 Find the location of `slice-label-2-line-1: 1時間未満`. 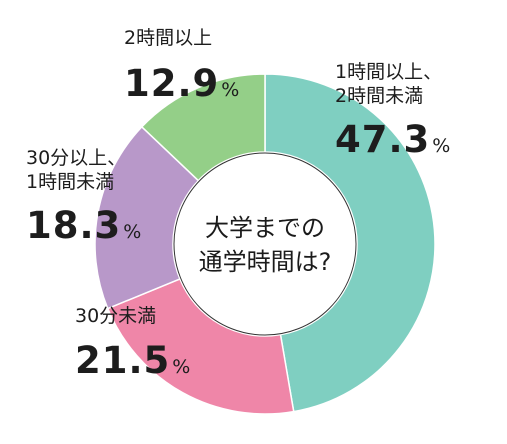

slice-label-2-line-1: 1時間未満 is located at coordinates (70, 182).